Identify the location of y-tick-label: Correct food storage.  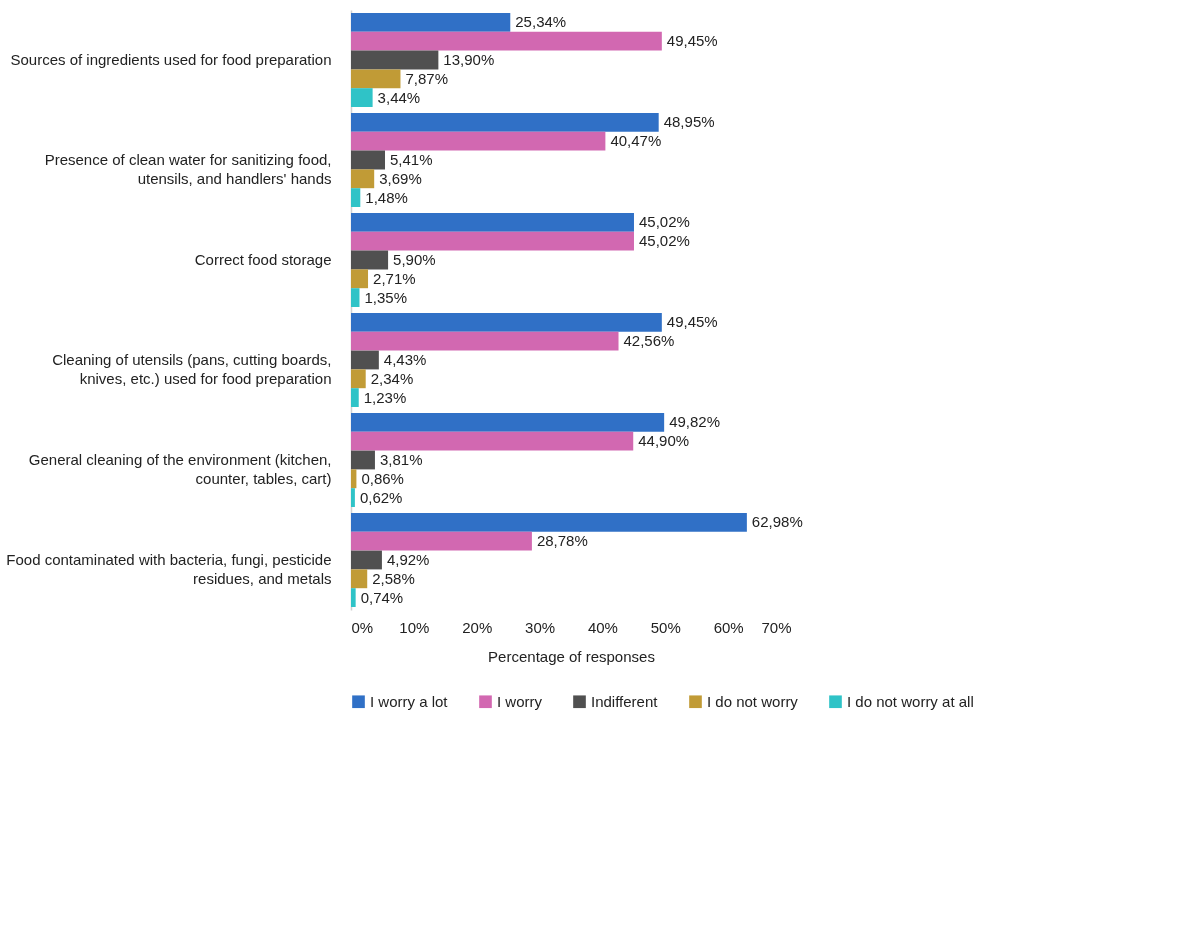
(263, 259).